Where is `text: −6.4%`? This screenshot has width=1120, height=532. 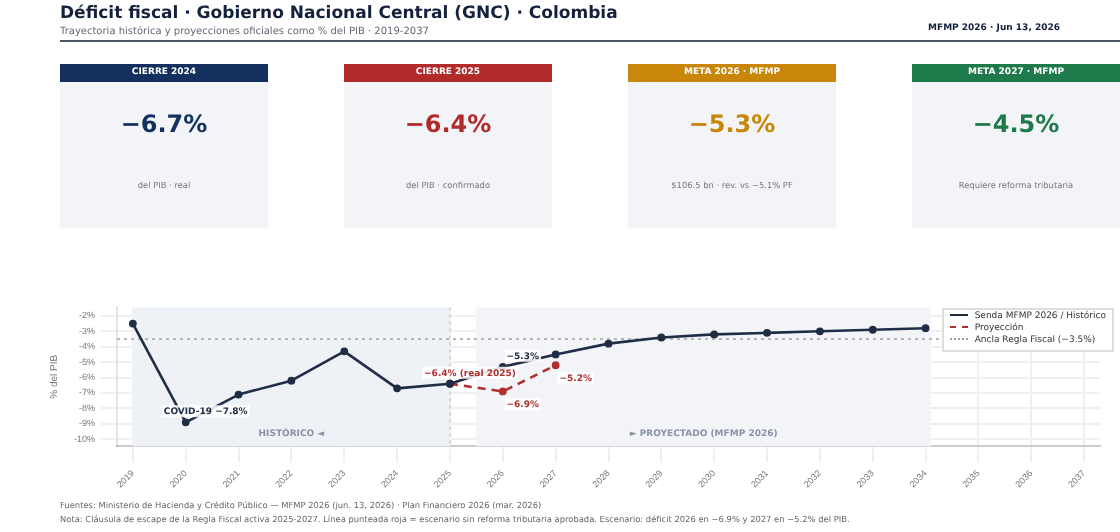 text: −6.4% is located at coordinates (448, 124).